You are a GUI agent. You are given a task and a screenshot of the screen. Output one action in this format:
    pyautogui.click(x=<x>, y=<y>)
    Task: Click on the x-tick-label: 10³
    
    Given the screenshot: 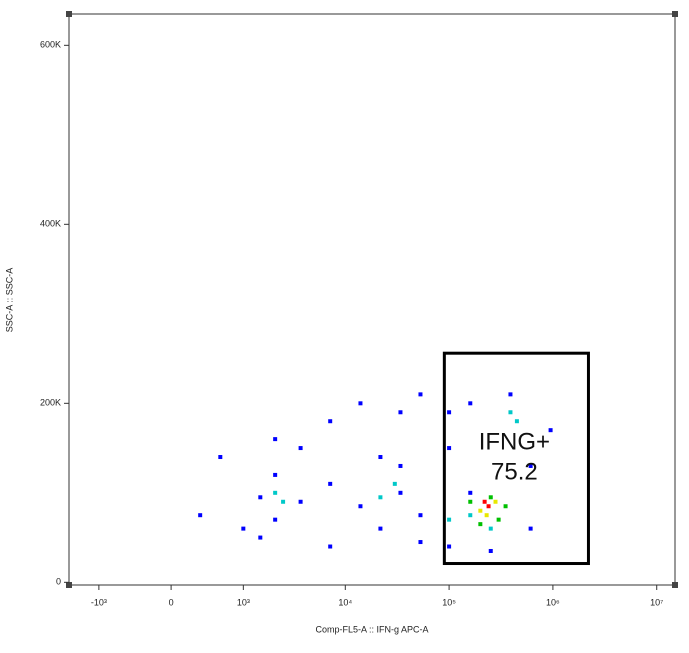 What is the action you would take?
    pyautogui.click(x=243, y=602)
    